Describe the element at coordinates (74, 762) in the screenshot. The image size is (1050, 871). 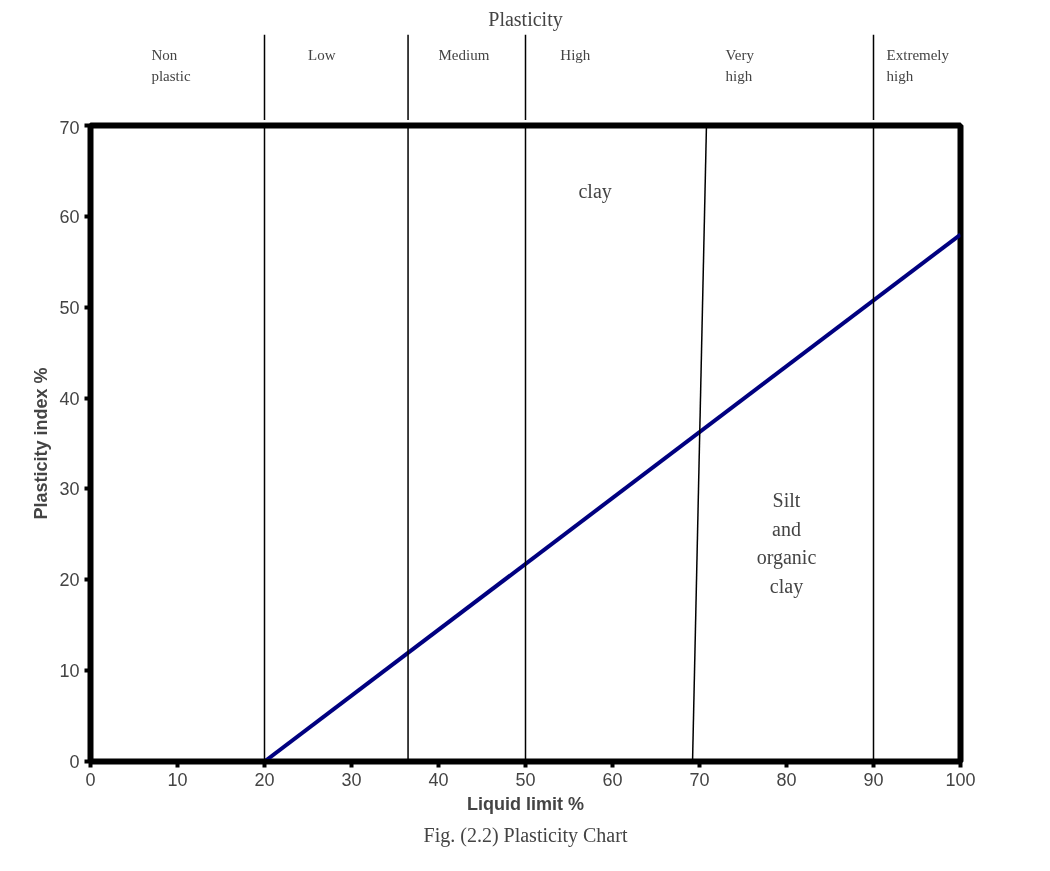
I see `y-tick-label: 0` at that location.